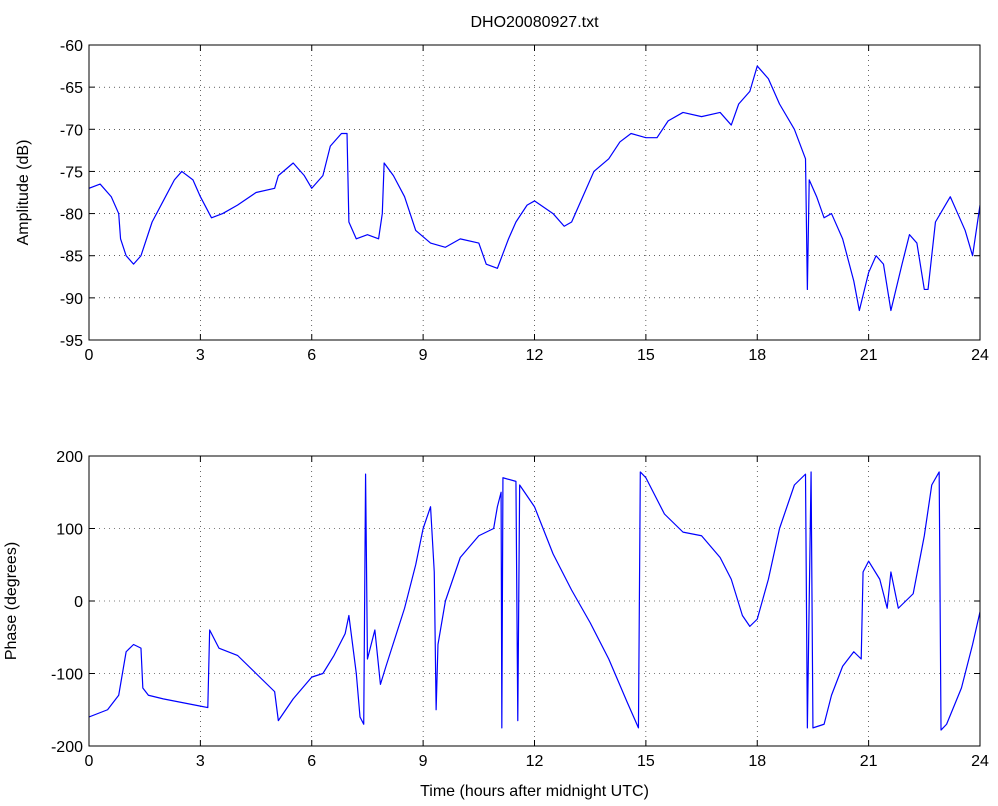 This screenshot has width=998, height=806. I want to click on y-tick-label: -90, so click(71, 299).